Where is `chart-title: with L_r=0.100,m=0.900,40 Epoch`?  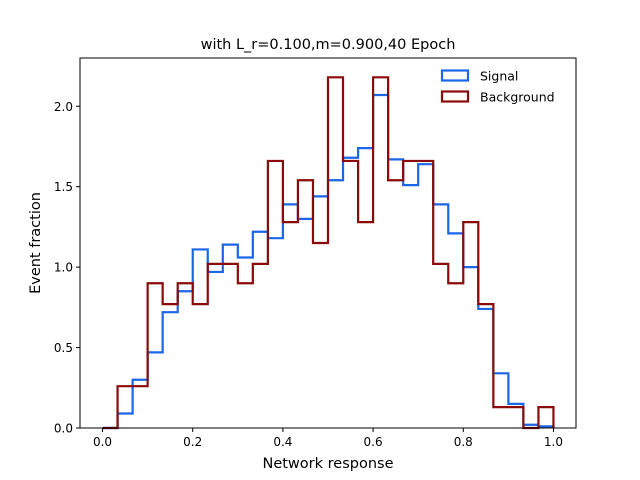
chart-title: with L_r=0.100,m=0.900,40 Epoch is located at coordinates (328, 45).